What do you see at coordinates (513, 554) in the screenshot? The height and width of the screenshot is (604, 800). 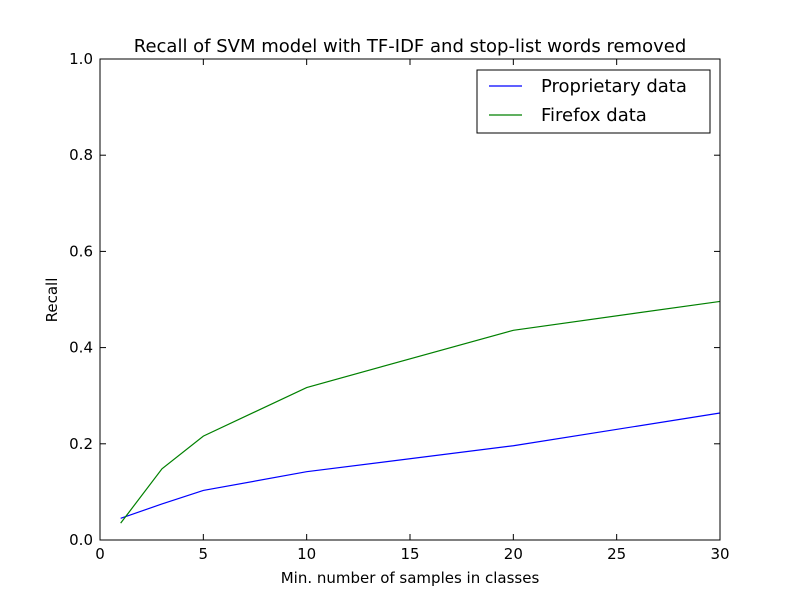 I see `x-tick-label: 20` at bounding box center [513, 554].